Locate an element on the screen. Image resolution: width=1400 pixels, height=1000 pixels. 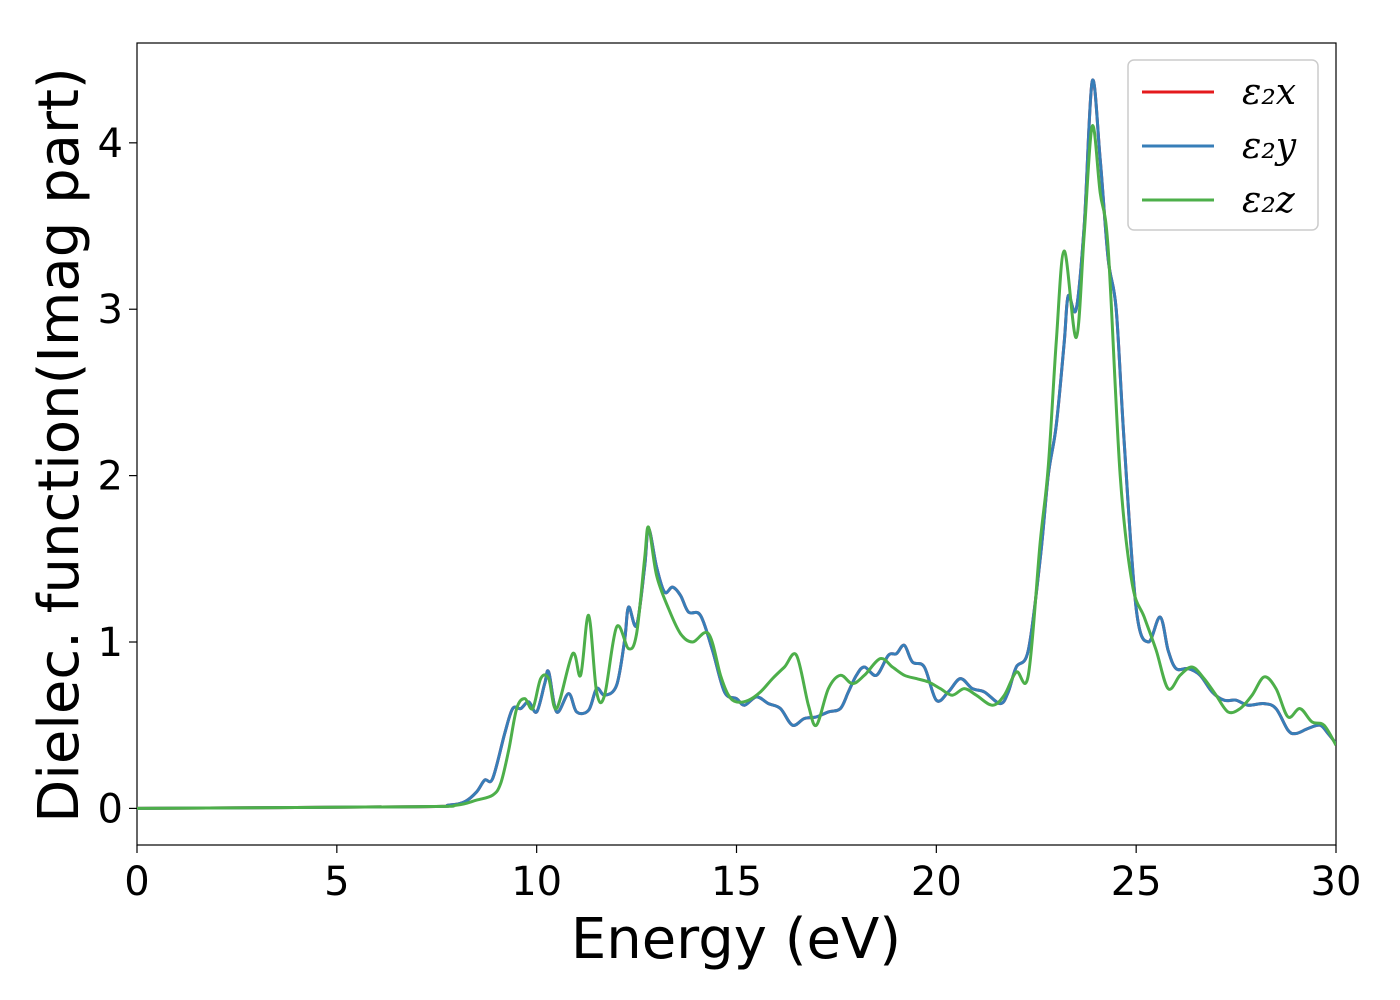
x-tick-label: 30 is located at coordinates (1336, 882).